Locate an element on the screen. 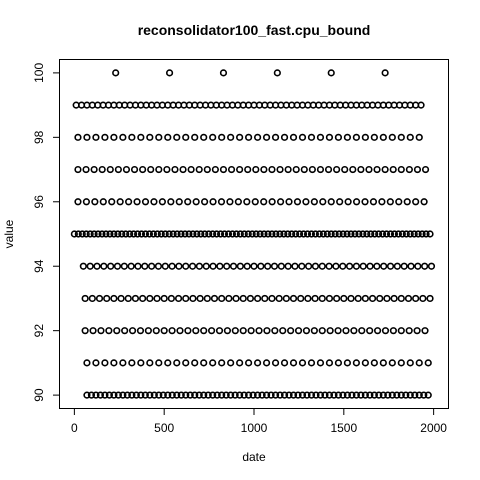 This screenshot has width=480, height=480. y-tick-label: 100 is located at coordinates (39, 73).